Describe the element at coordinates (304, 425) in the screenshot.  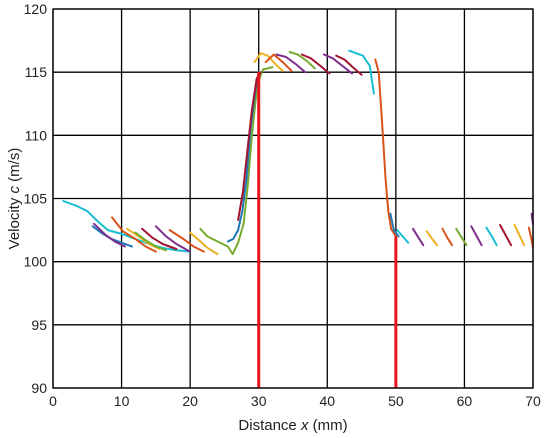
I see `x-axis-label-variable: x` at that location.